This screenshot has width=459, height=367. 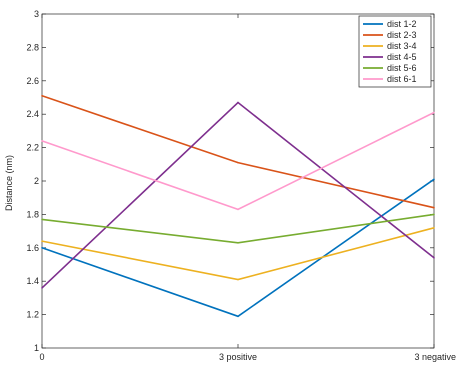 What do you see at coordinates (32, 248) in the screenshot?
I see `y-tick-label: 1.6` at bounding box center [32, 248].